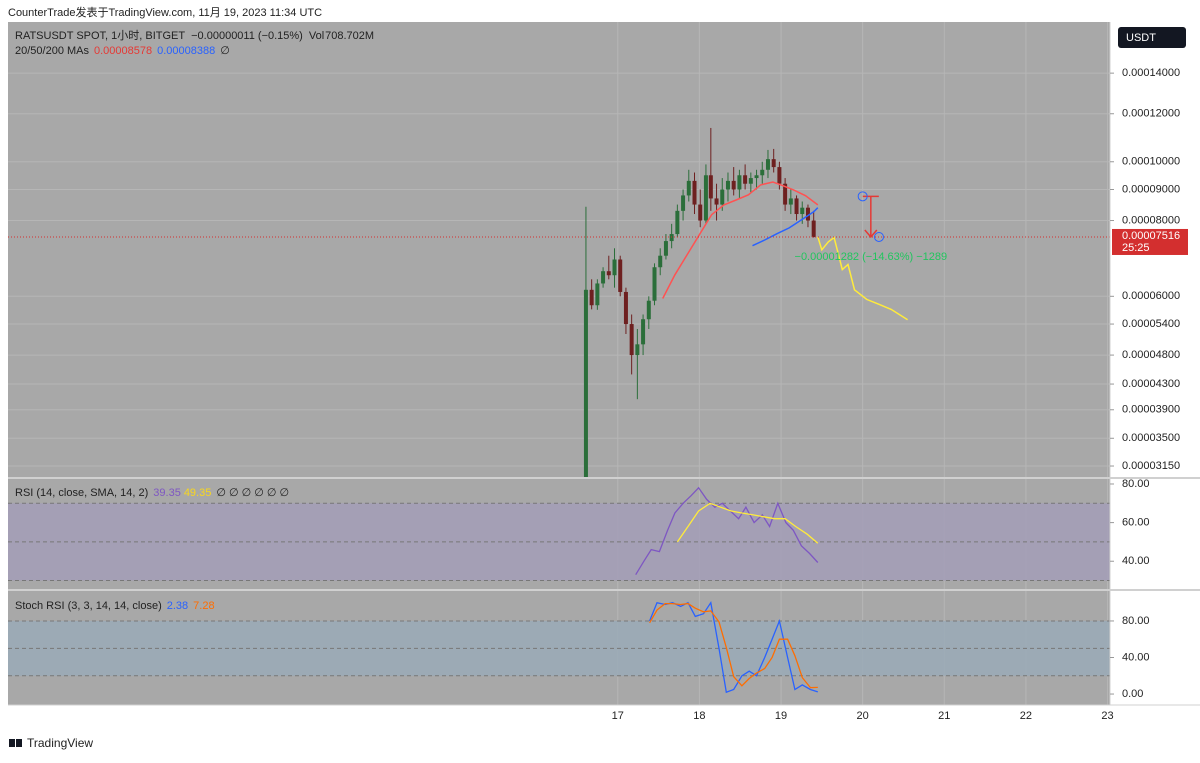  What do you see at coordinates (1136, 248) in the screenshot?
I see `countdown: 25:25` at bounding box center [1136, 248].